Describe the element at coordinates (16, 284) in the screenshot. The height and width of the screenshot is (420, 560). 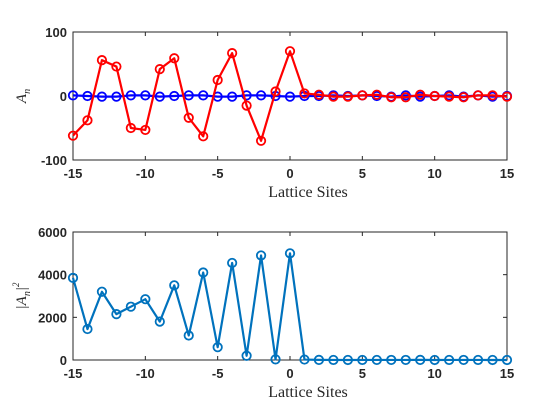
I see `y-label-superscript: 2` at that location.